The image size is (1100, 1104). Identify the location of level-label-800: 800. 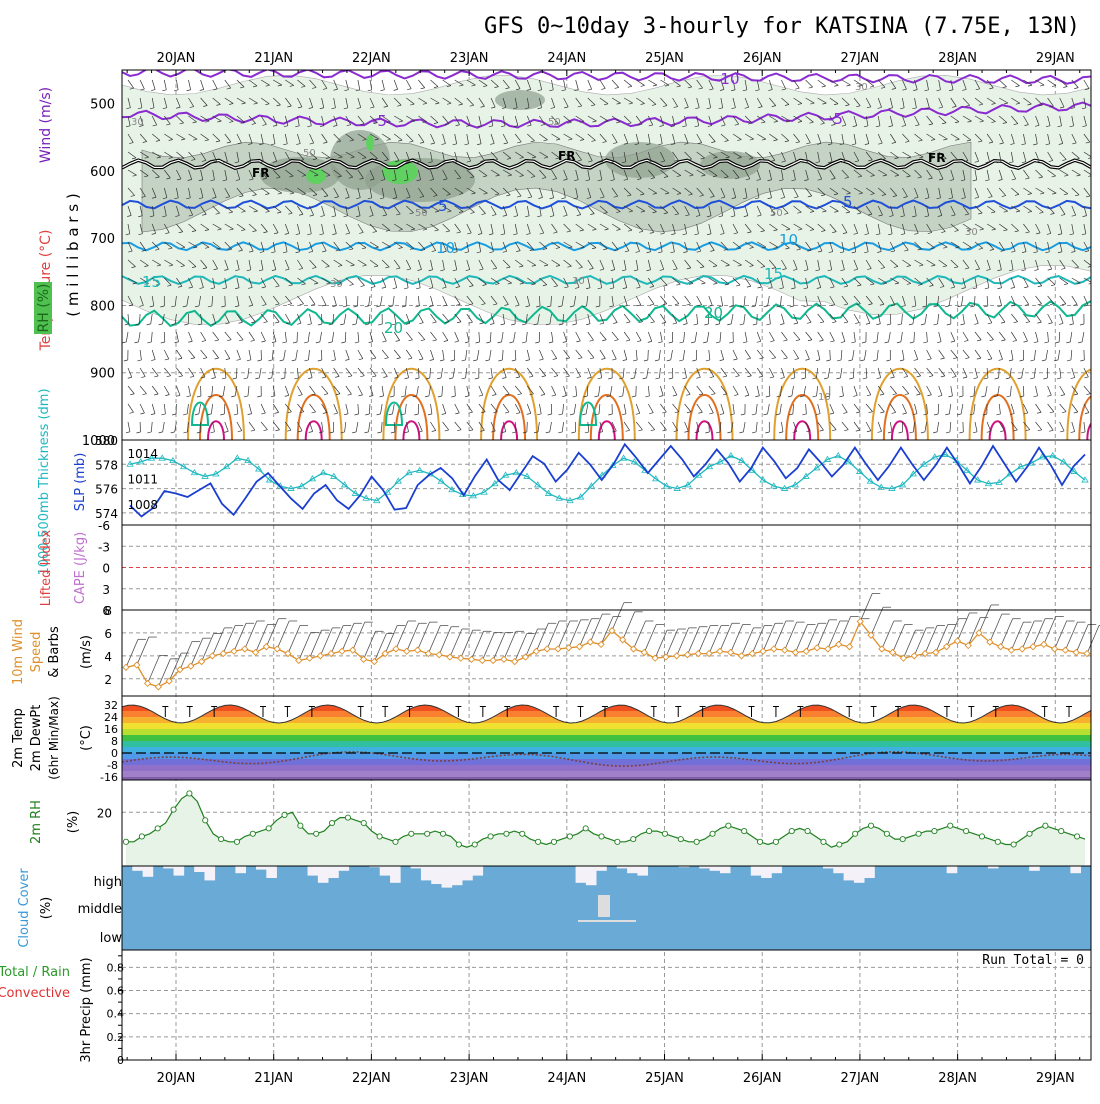
(102, 306).